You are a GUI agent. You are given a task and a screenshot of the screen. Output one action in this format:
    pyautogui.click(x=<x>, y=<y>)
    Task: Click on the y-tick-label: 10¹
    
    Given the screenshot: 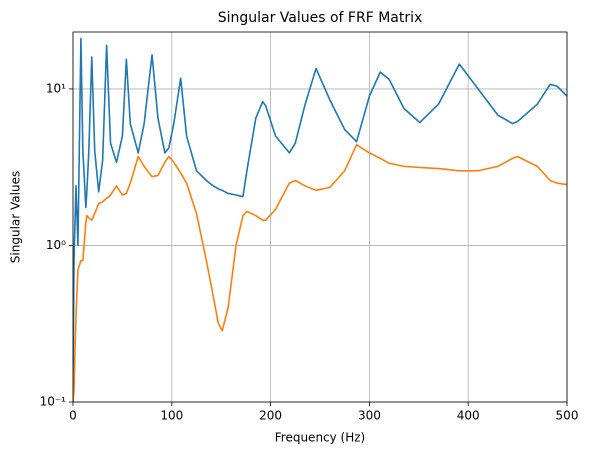 What is the action you would take?
    pyautogui.click(x=56, y=88)
    